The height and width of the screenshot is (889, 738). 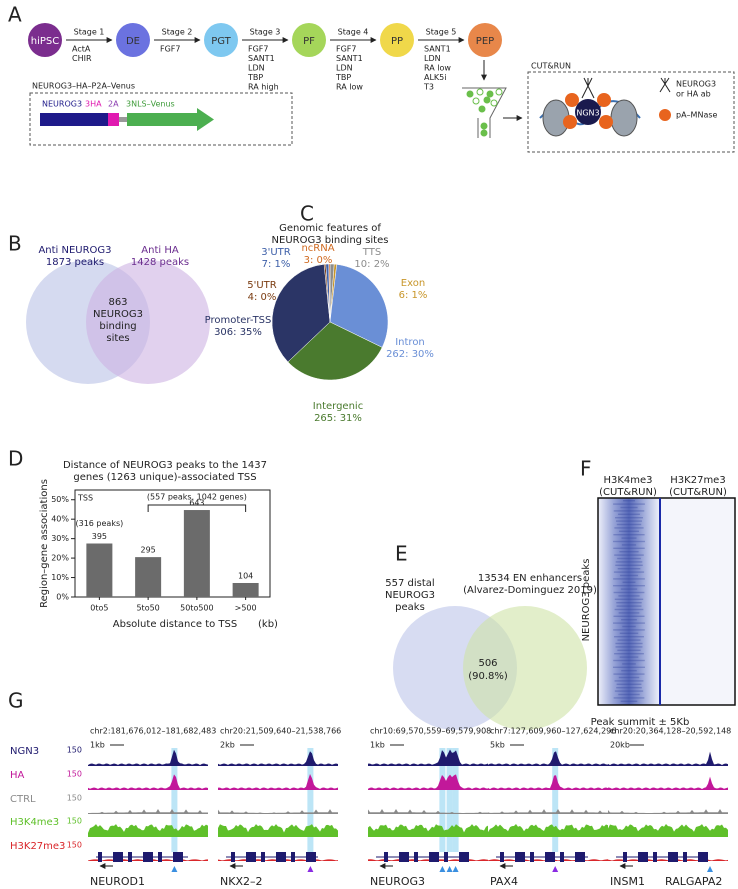 What do you see at coordinates (245, 575) in the screenshot?
I see `count-label: 104` at bounding box center [245, 575].